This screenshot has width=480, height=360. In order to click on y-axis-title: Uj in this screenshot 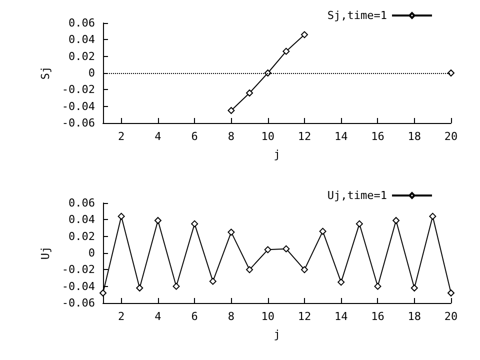, I will do `click(45, 253)`.